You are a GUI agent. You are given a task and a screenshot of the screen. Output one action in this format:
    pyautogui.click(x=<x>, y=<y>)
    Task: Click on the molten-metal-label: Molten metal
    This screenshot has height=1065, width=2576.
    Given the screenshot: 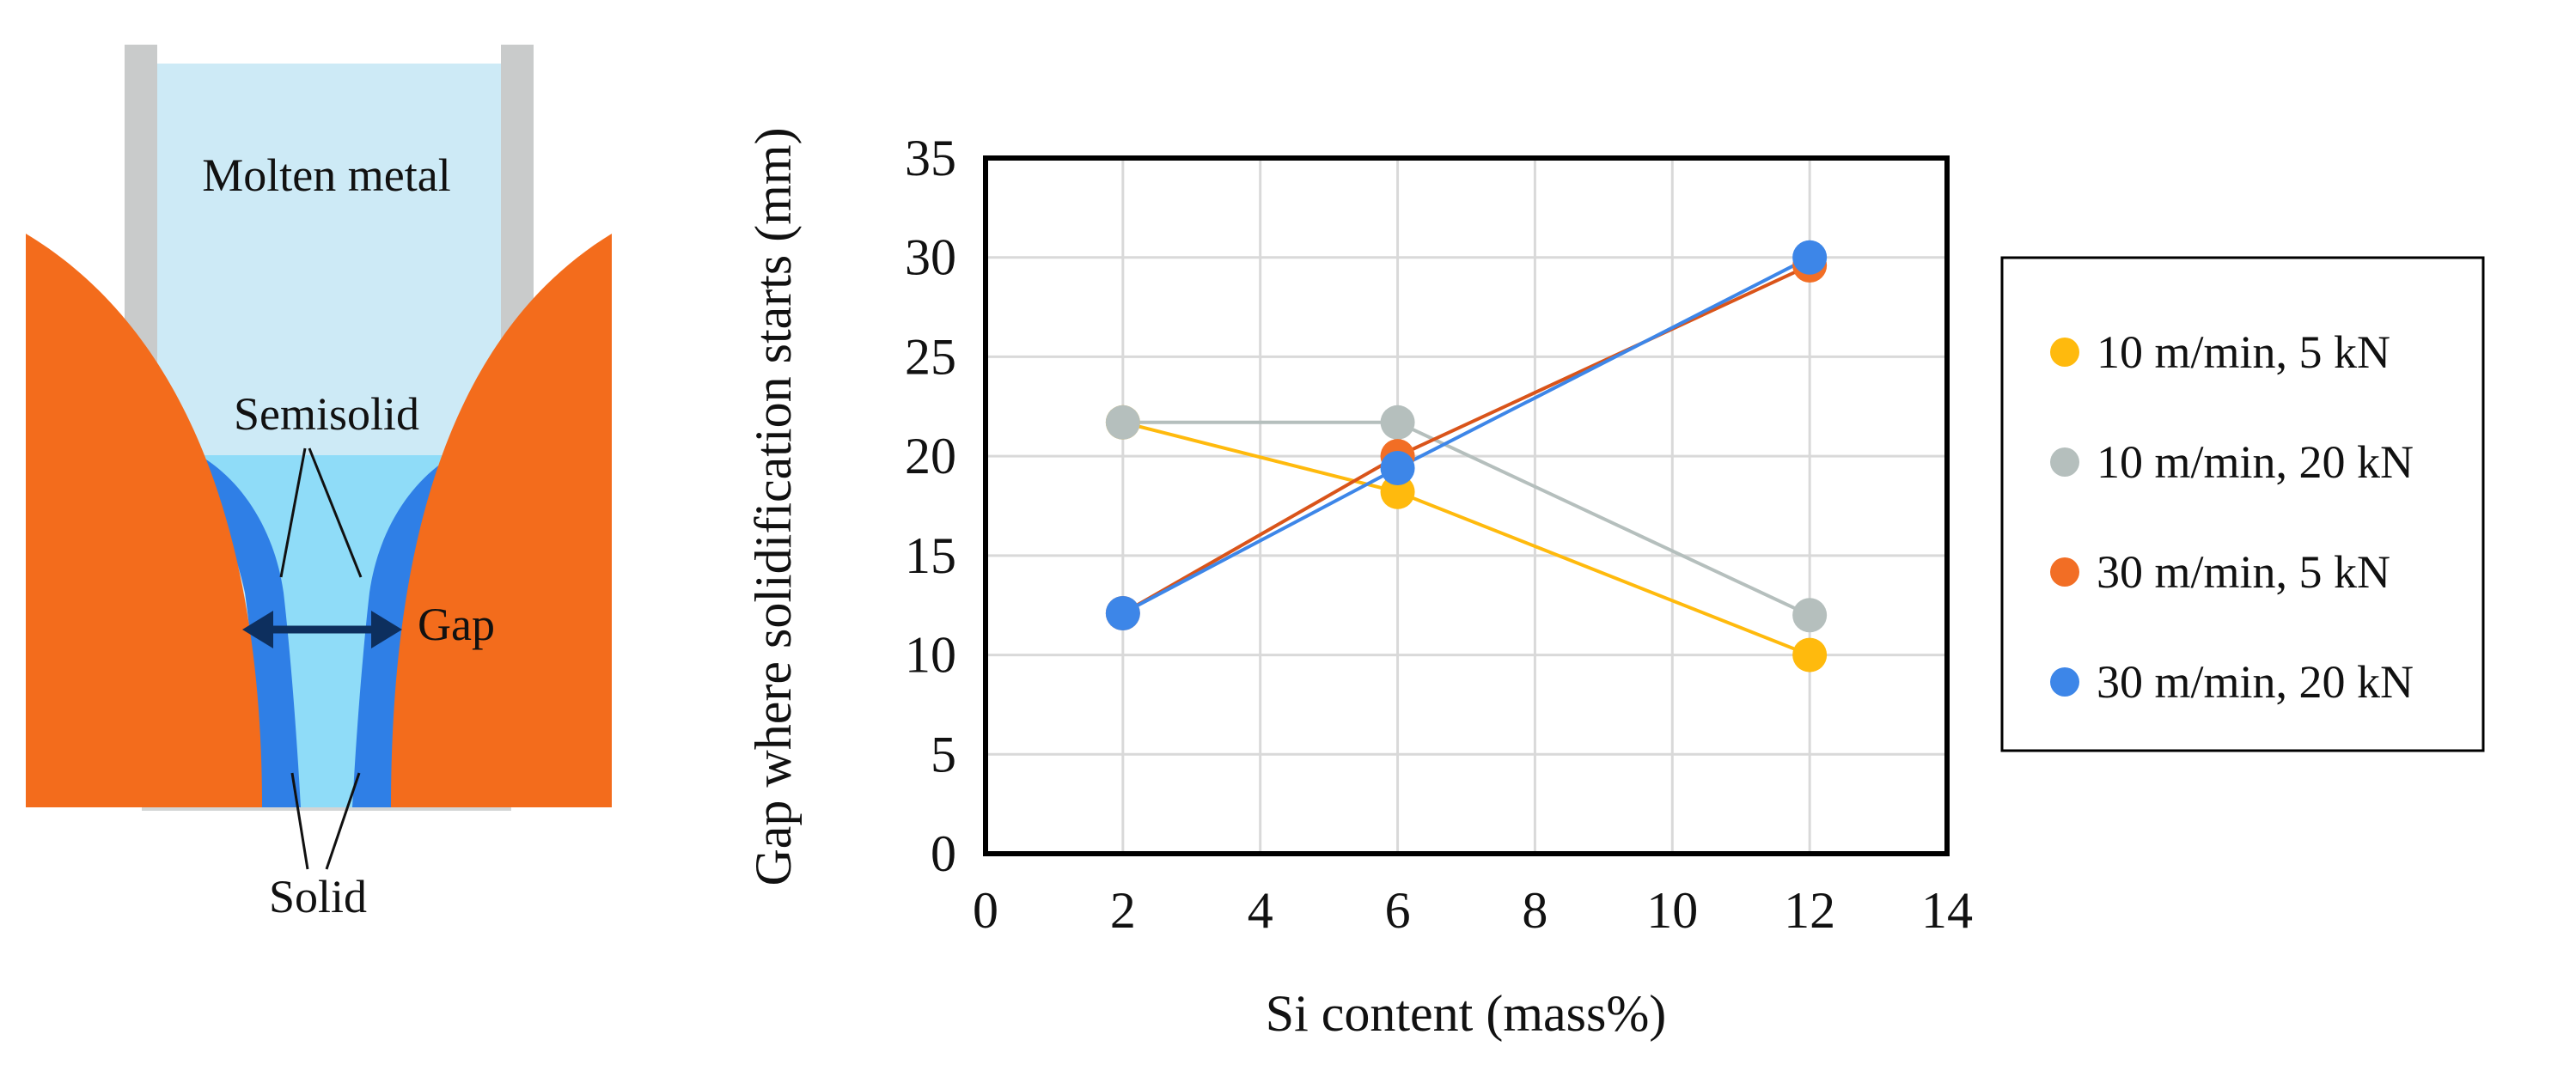 What is the action you would take?
    pyautogui.click(x=326, y=175)
    